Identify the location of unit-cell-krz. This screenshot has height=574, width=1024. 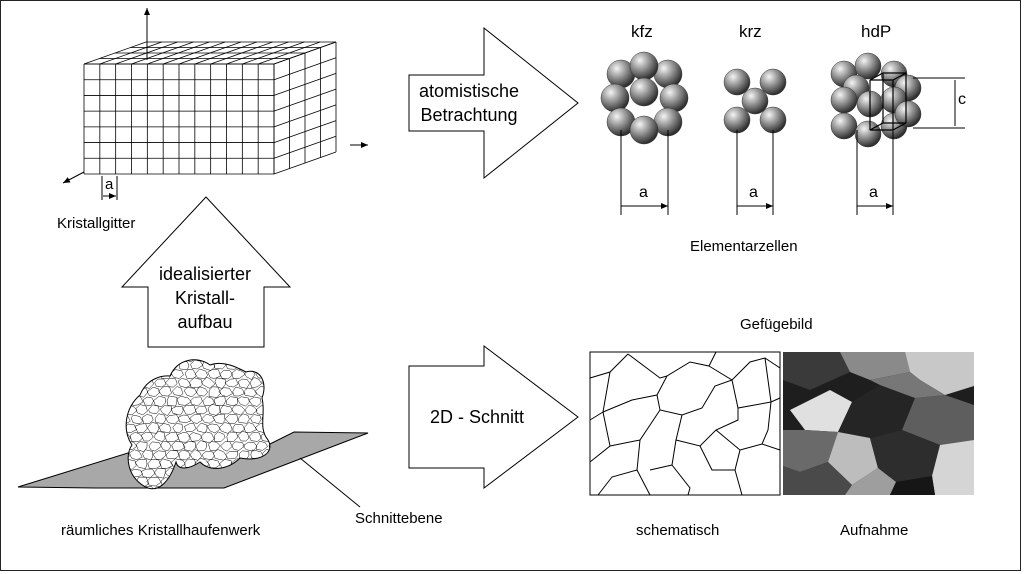
(755, 101).